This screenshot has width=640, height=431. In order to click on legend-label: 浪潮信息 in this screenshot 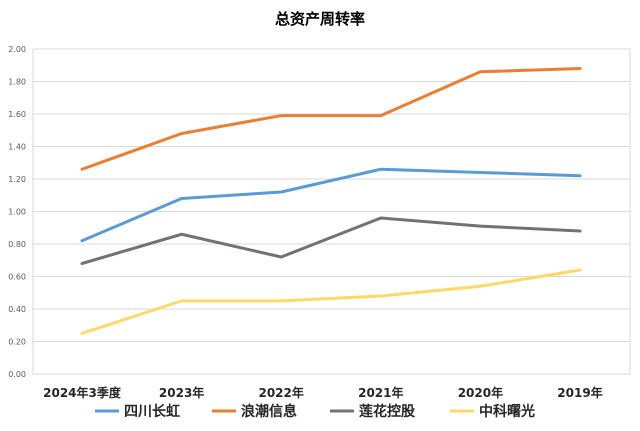, I will do `click(269, 411)`.